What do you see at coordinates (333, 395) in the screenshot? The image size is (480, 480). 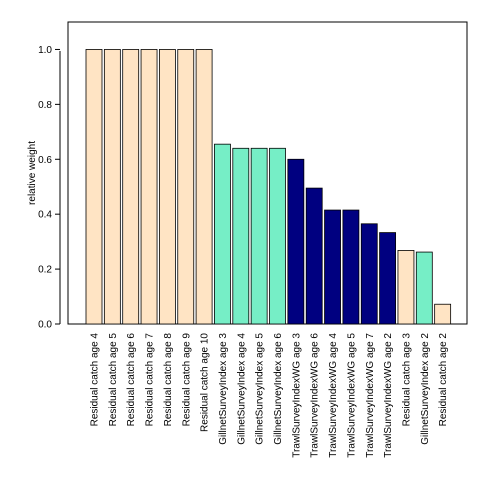 I see `category-label-13: TrawlSurveyIndexWG age 4` at bounding box center [333, 395].